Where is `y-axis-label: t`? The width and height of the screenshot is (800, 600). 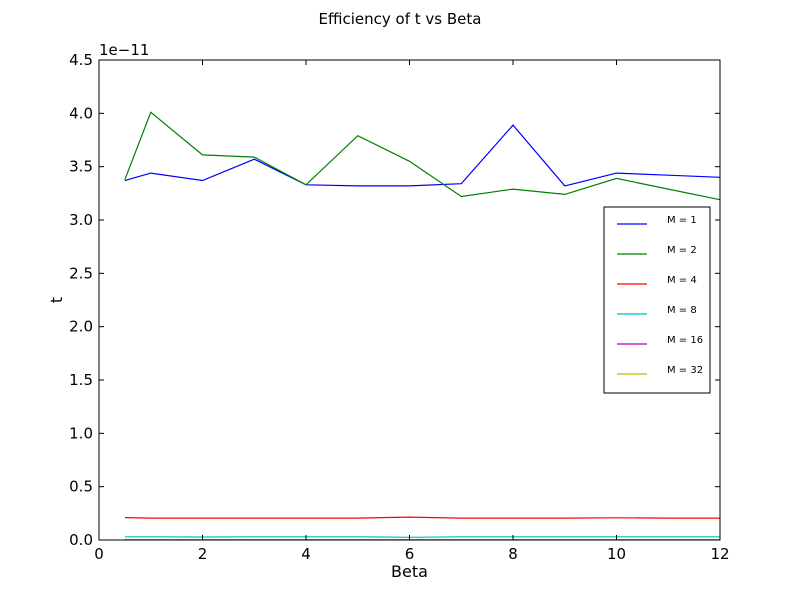 y-axis-label: t is located at coordinates (56, 300).